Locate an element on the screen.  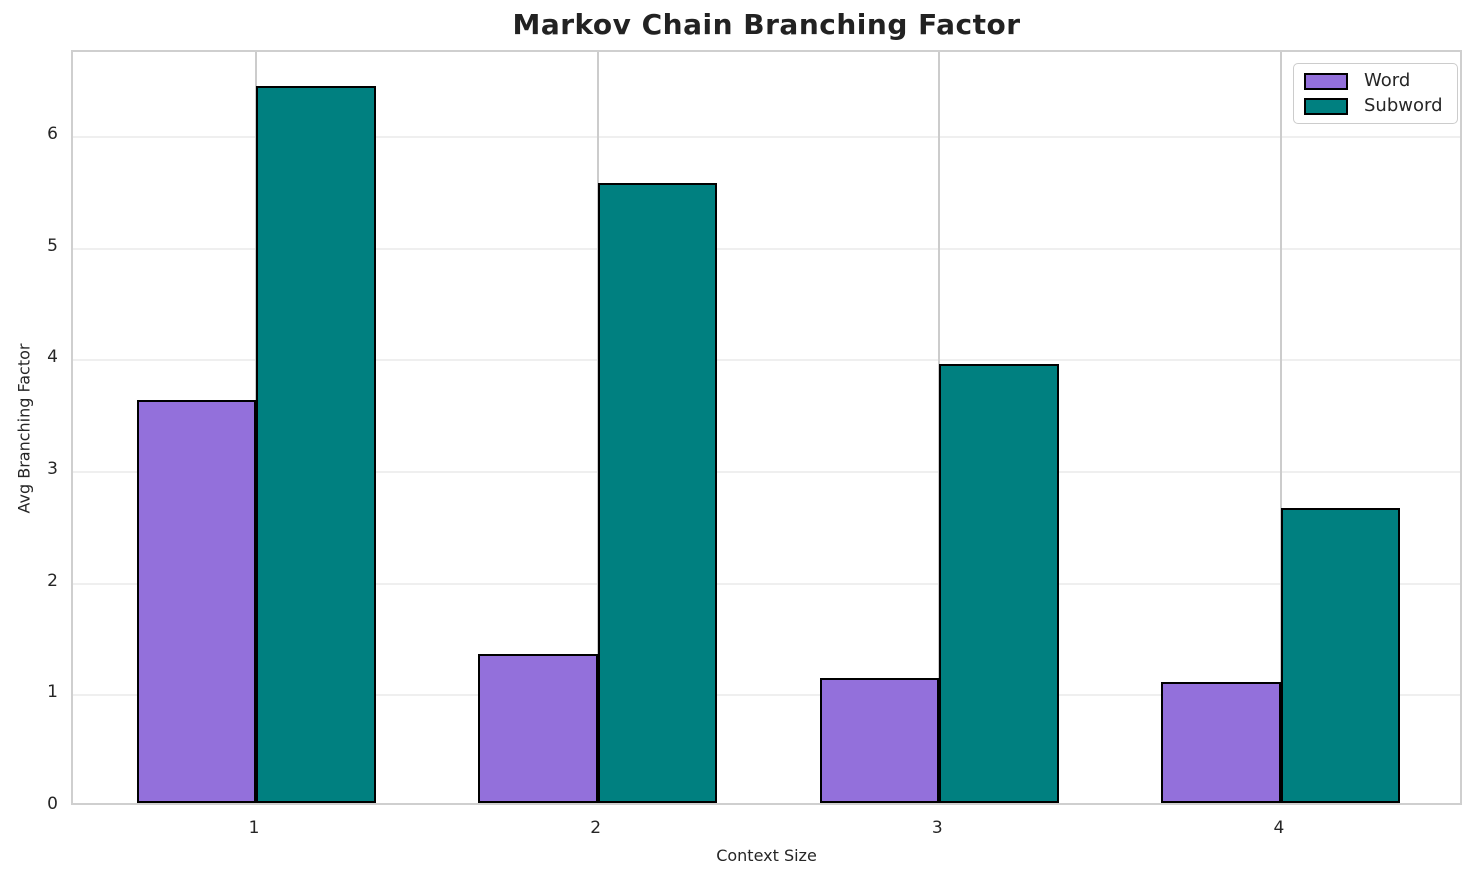
x-tick-label-3: 3 is located at coordinates (937, 828).